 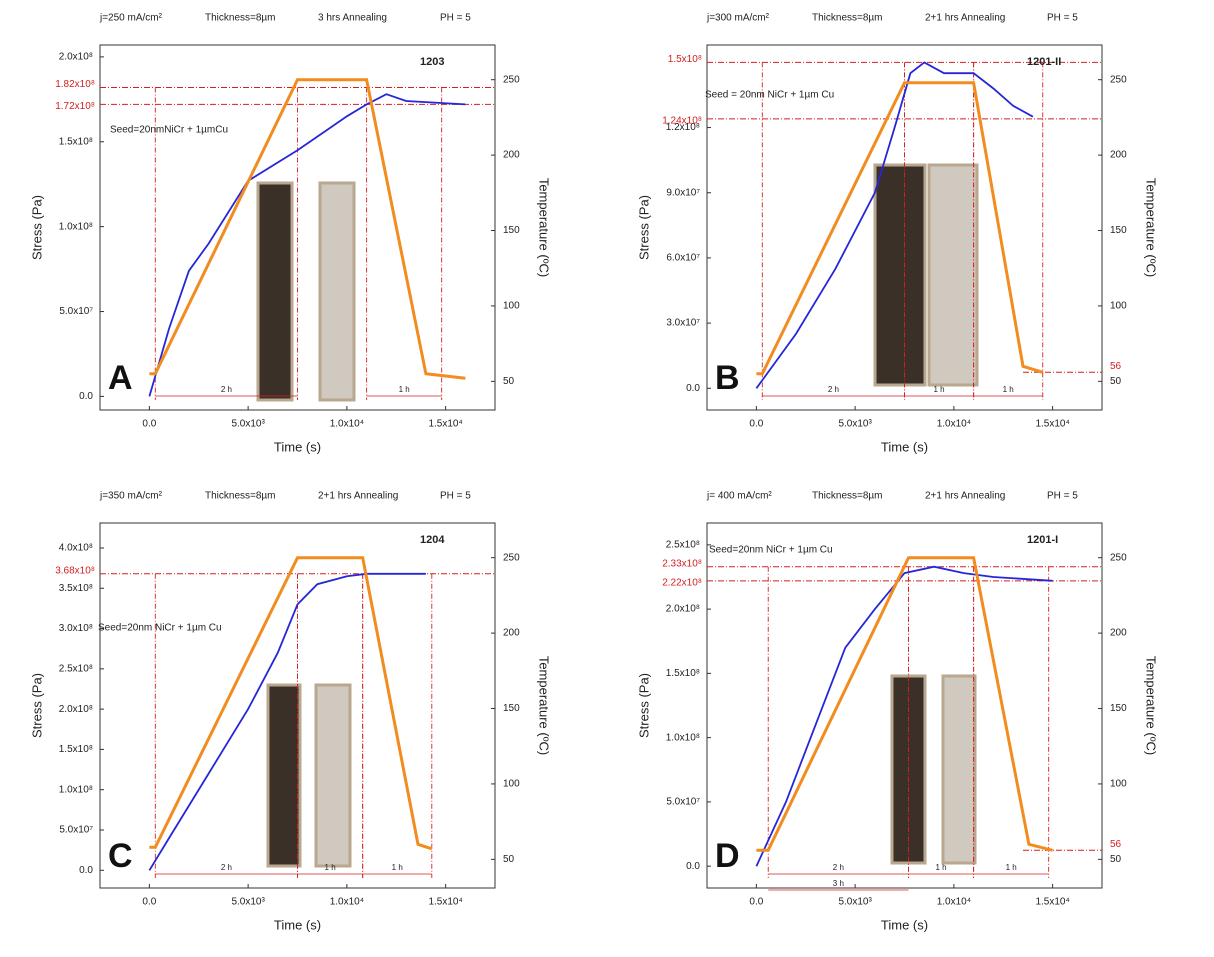 What do you see at coordinates (683, 258) in the screenshot?
I see `y-tick-label: 6.0x10⁷` at bounding box center [683, 258].